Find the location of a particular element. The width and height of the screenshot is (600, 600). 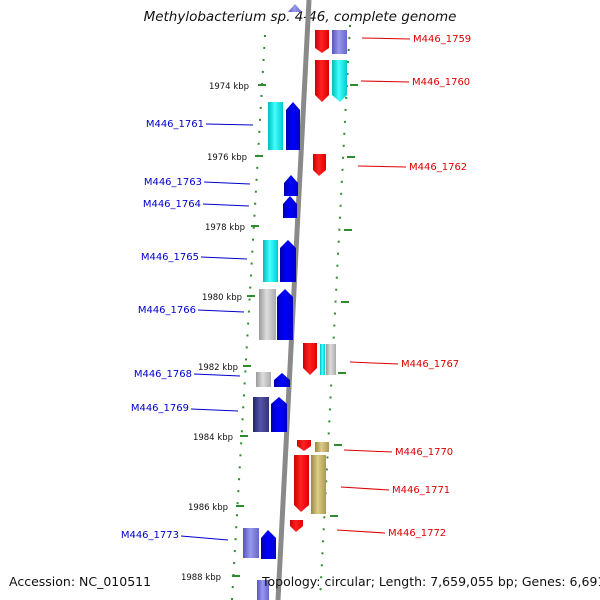

scale-label-1974: 1974 kbp is located at coordinates (229, 87).